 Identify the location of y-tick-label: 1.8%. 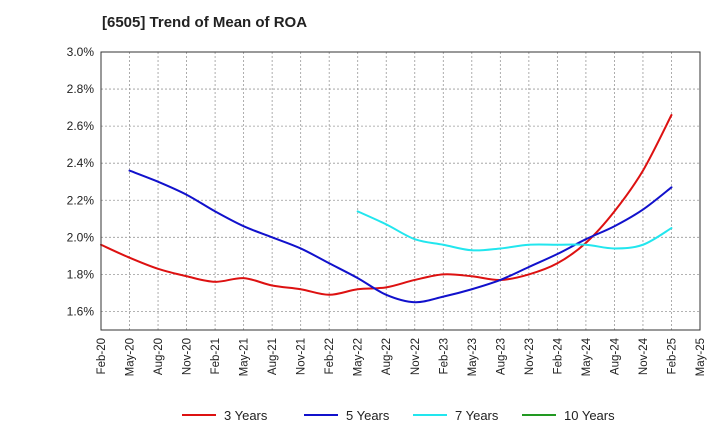
(81, 274).